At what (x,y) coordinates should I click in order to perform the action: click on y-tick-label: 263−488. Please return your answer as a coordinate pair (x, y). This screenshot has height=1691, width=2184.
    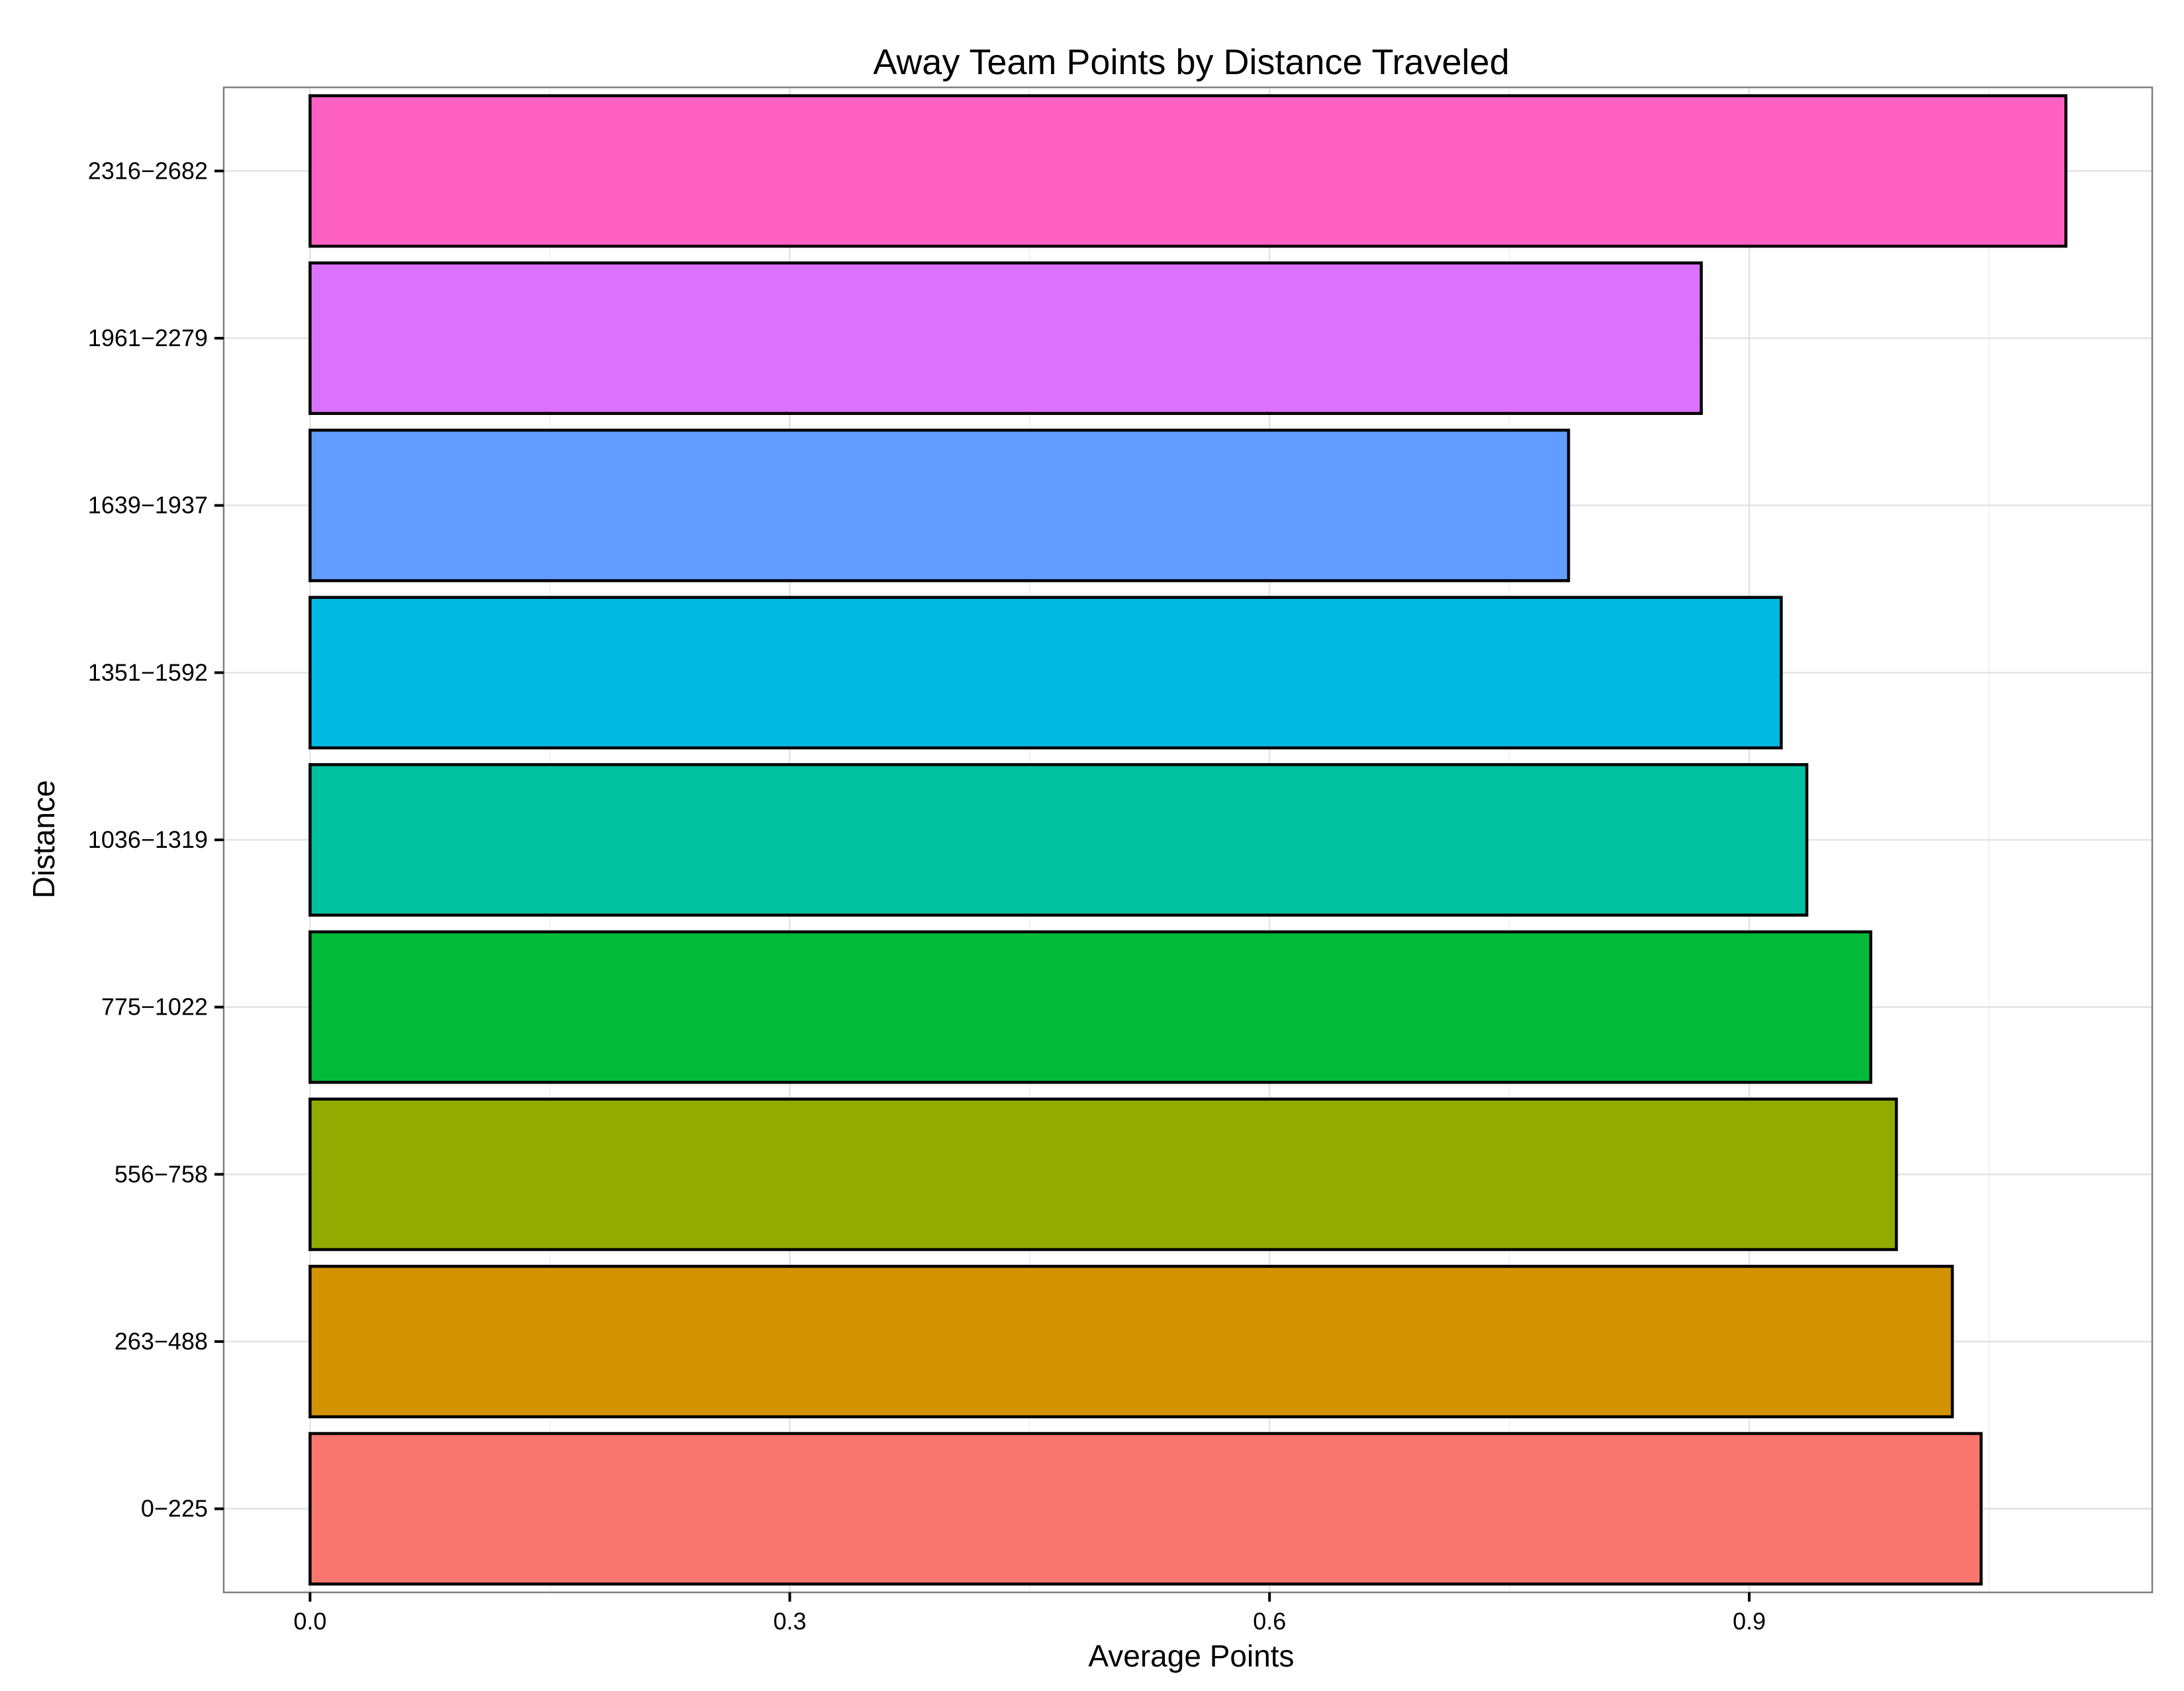
    Looking at the image, I should click on (161, 1341).